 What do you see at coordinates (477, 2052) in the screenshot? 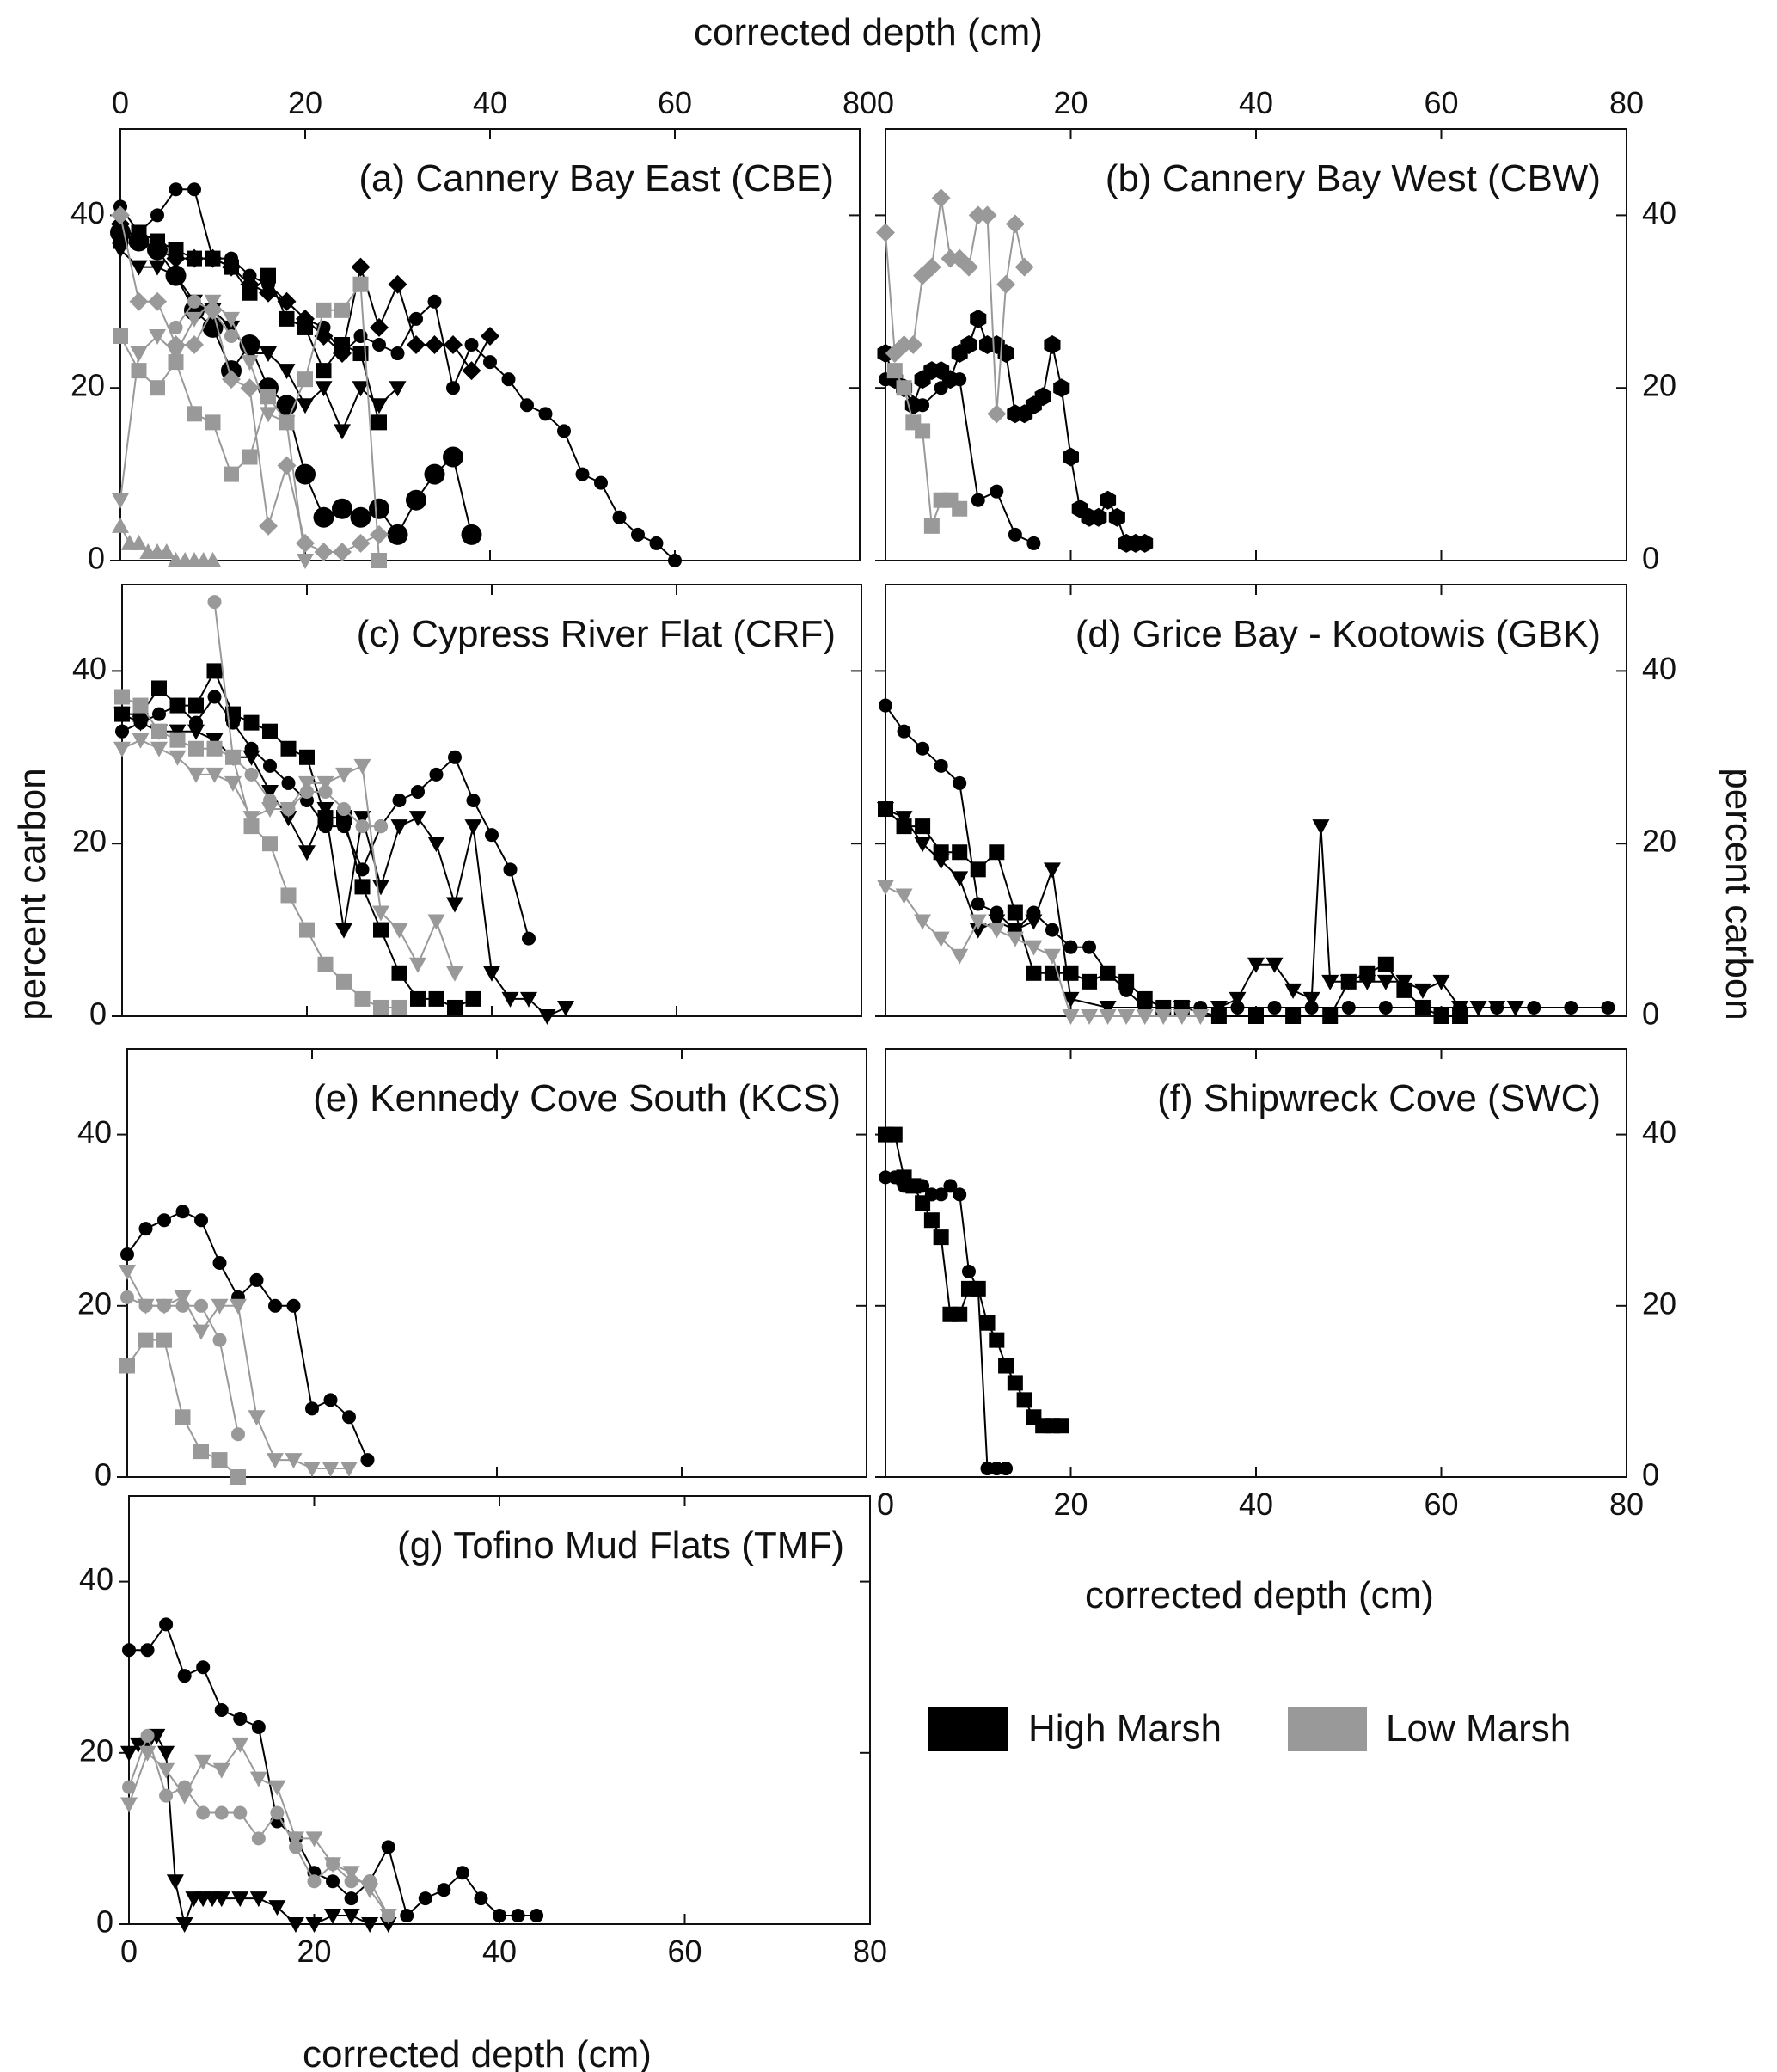
I see `bottom-x-axis-title-g: corrected depth (cm)` at bounding box center [477, 2052].